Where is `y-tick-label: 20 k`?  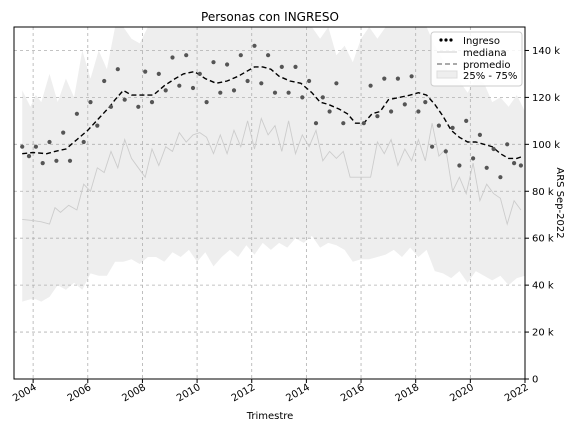 y-tick-label: 20 k is located at coordinates (543, 333).